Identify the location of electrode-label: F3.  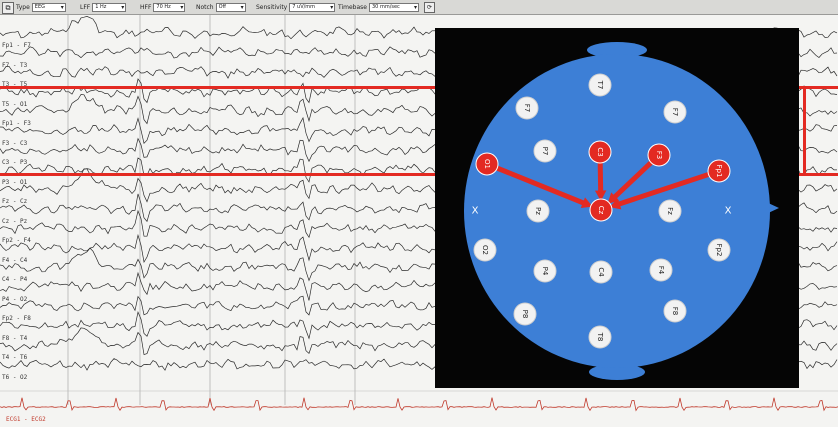
(659, 155).